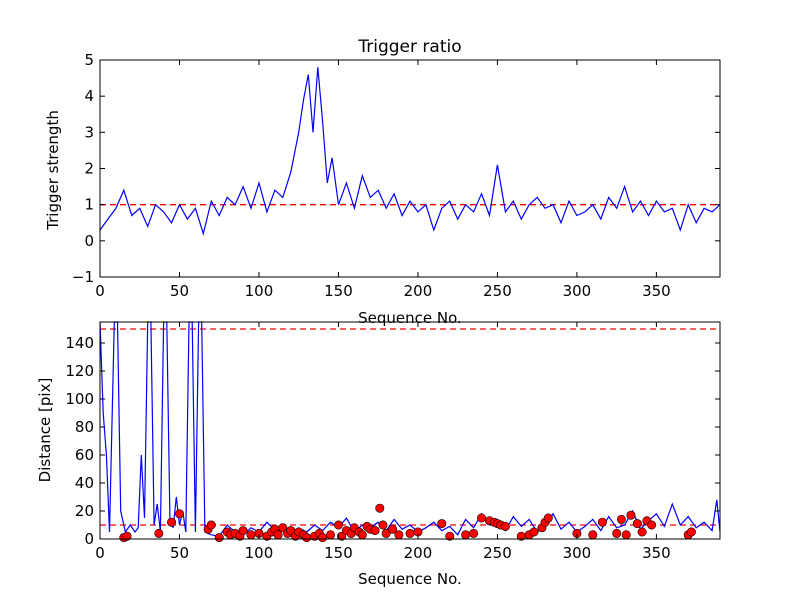  What do you see at coordinates (45, 430) in the screenshot?
I see `y-axis-label: Distance [pix]` at bounding box center [45, 430].